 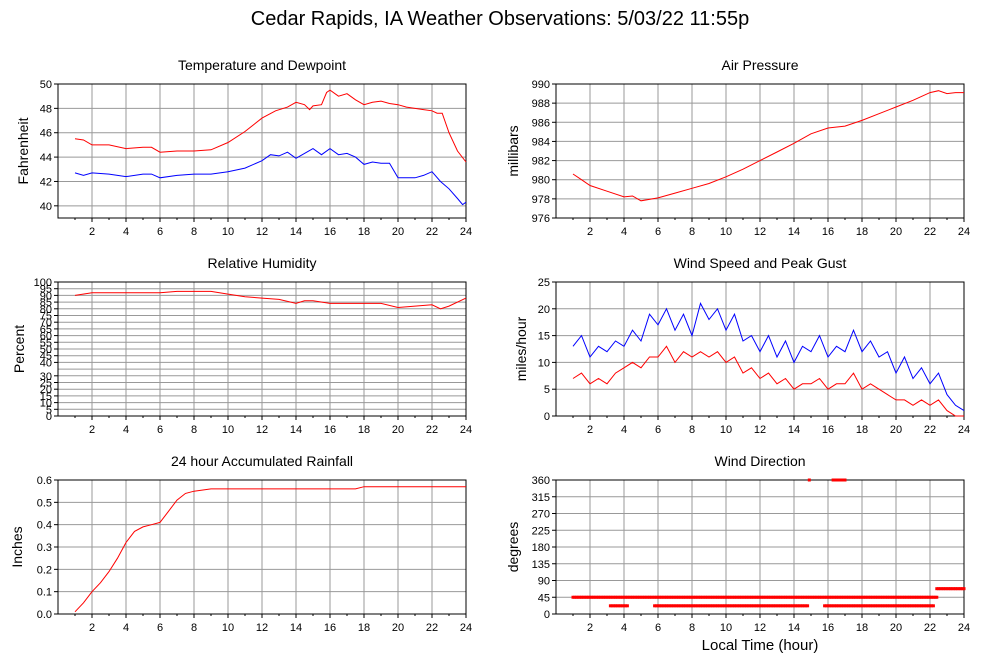 What do you see at coordinates (44, 481) in the screenshot?
I see `y-tick-label: 0.6` at bounding box center [44, 481].